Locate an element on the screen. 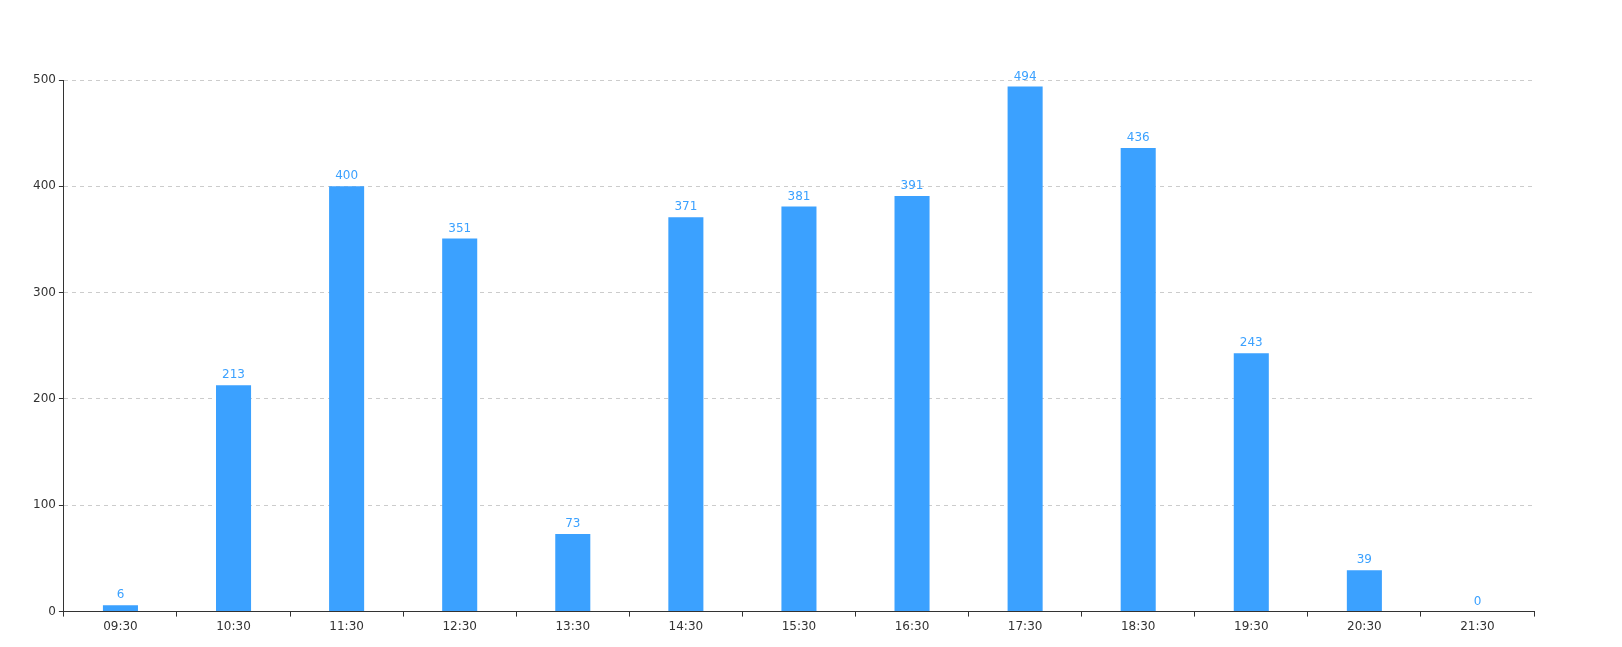 This screenshot has height=647, width=1622. data-label: 371 is located at coordinates (686, 206).